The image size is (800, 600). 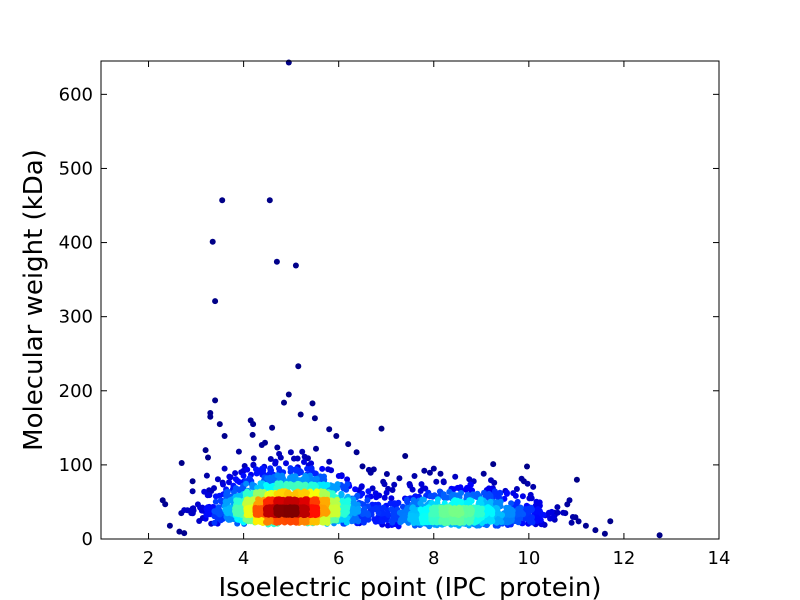 I want to click on y-axis-label: Molecular weight (kDa), so click(x=34, y=300).